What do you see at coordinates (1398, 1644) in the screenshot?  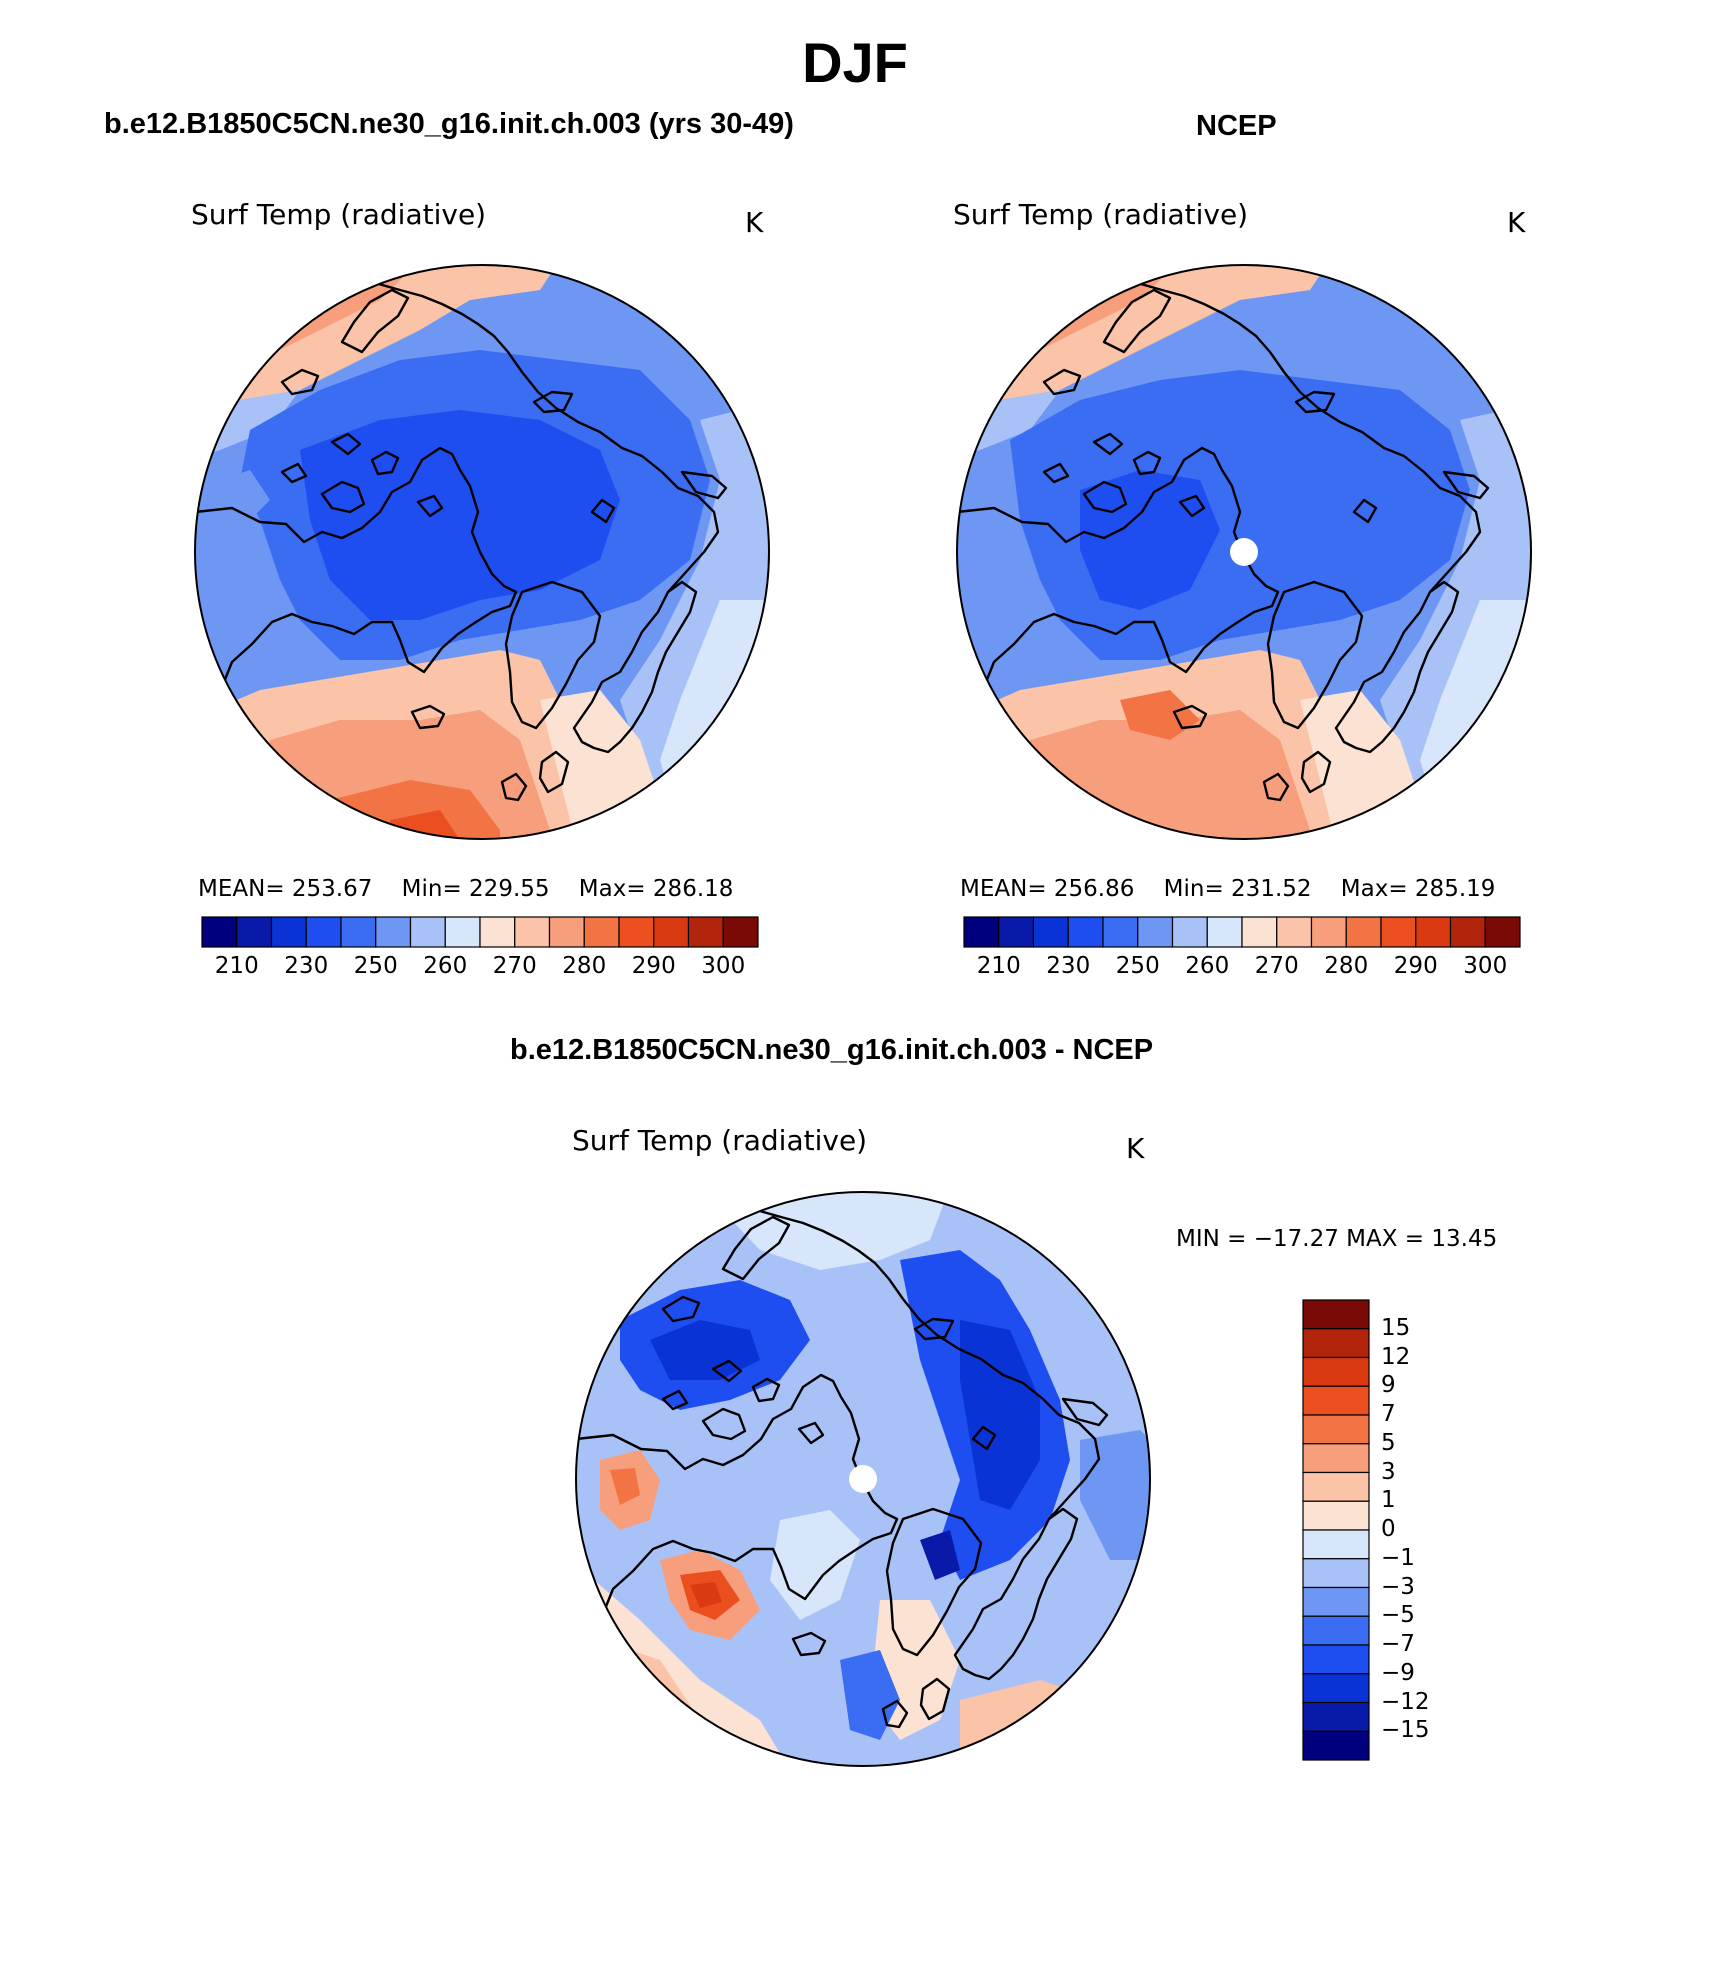 I see `colorbar-tick-label: −7` at bounding box center [1398, 1644].